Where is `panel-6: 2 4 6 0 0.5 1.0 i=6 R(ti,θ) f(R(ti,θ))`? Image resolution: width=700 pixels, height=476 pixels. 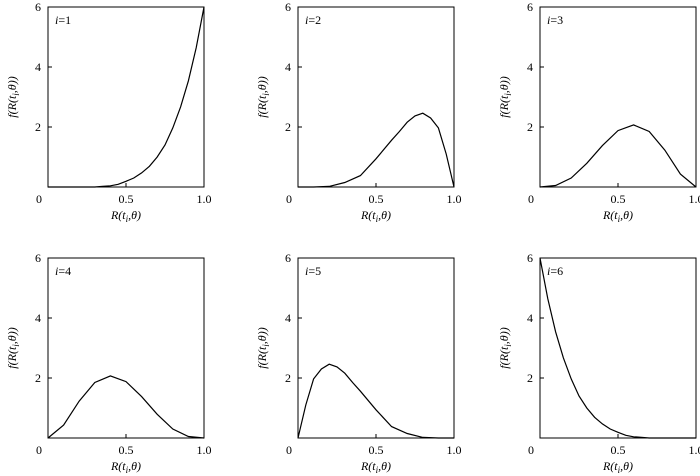 panel-6: 2 4 6 0 0.5 1.0 i=6 R(ti,θ) f(R(ti,θ)) is located at coordinates (598, 363).